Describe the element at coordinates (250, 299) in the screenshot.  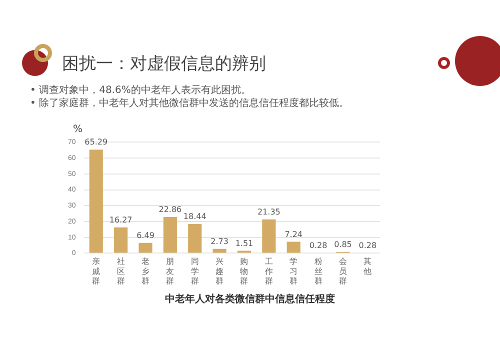
I see `x-axis-title: 中老年人对各类微信群中信息信任程度` at that location.